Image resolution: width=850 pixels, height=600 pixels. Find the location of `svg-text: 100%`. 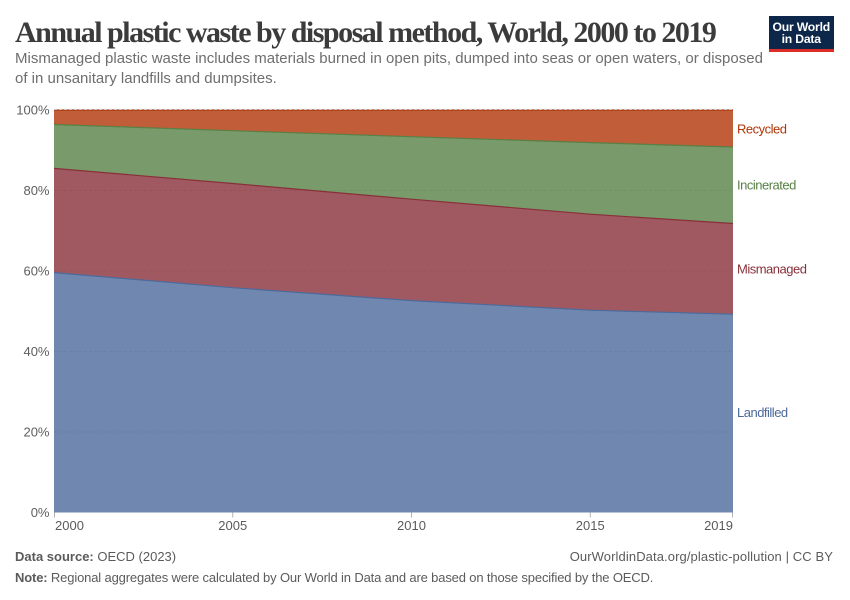

svg-text: 100% is located at coordinates (33, 109).